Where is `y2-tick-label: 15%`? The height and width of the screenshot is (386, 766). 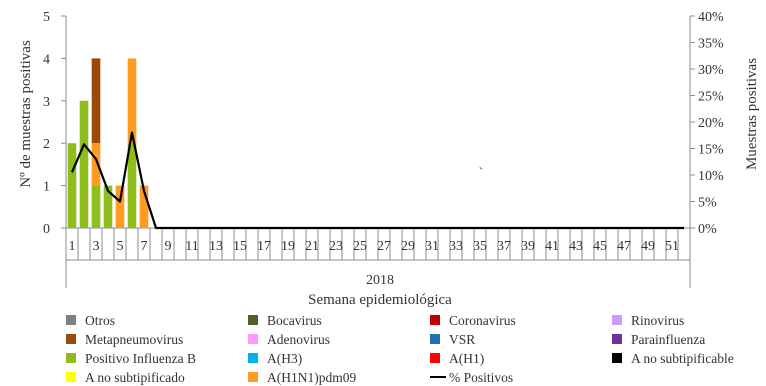
y2-tick-label: 15% is located at coordinates (711, 150).